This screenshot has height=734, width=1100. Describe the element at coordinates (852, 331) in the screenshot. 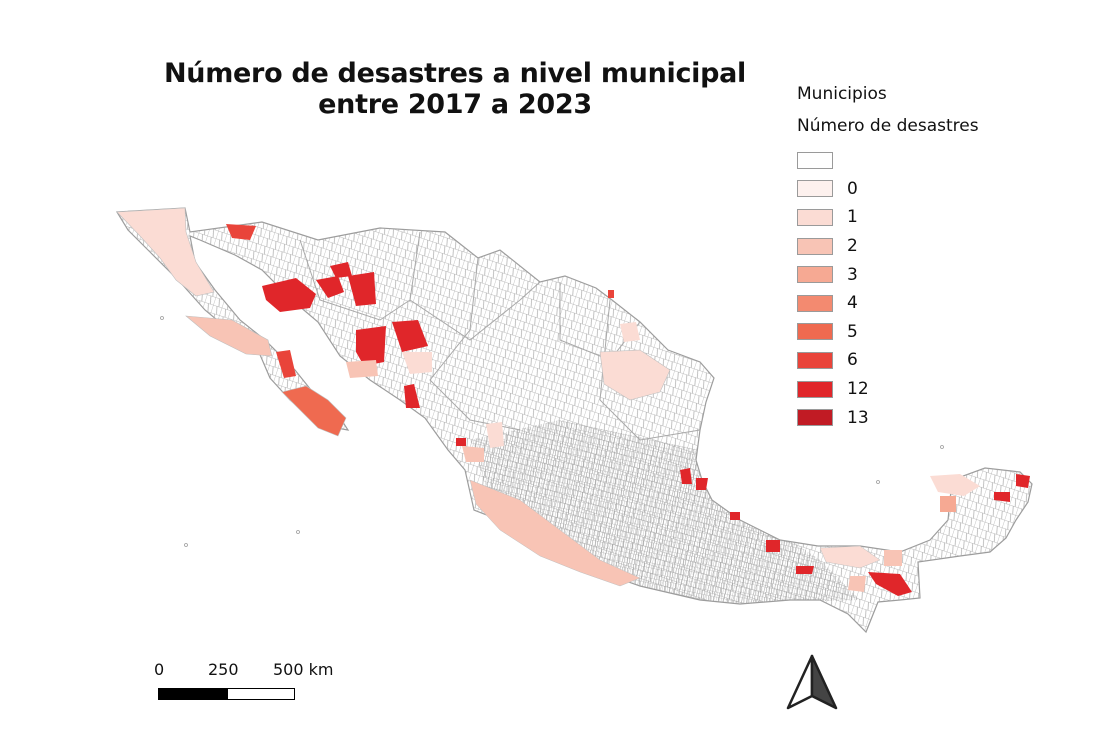

I see `legend-label: 5` at that location.